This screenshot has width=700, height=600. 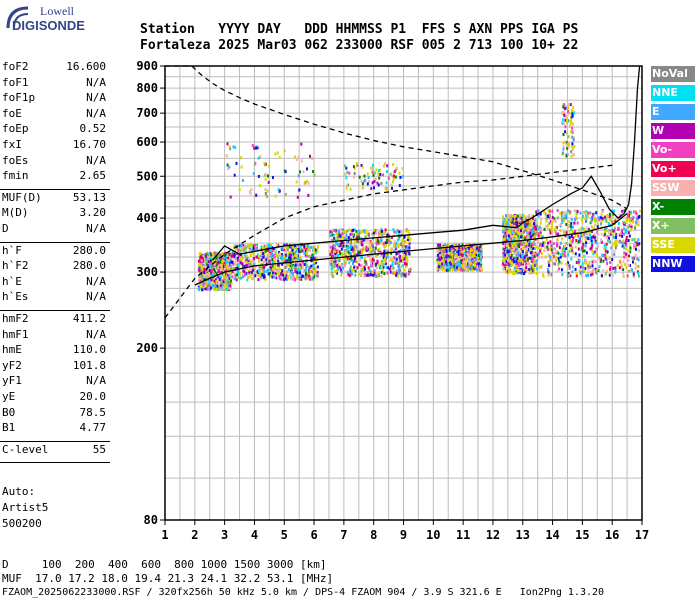 I want to click on param-row: M(D) 3.20, so click(x=54, y=213).